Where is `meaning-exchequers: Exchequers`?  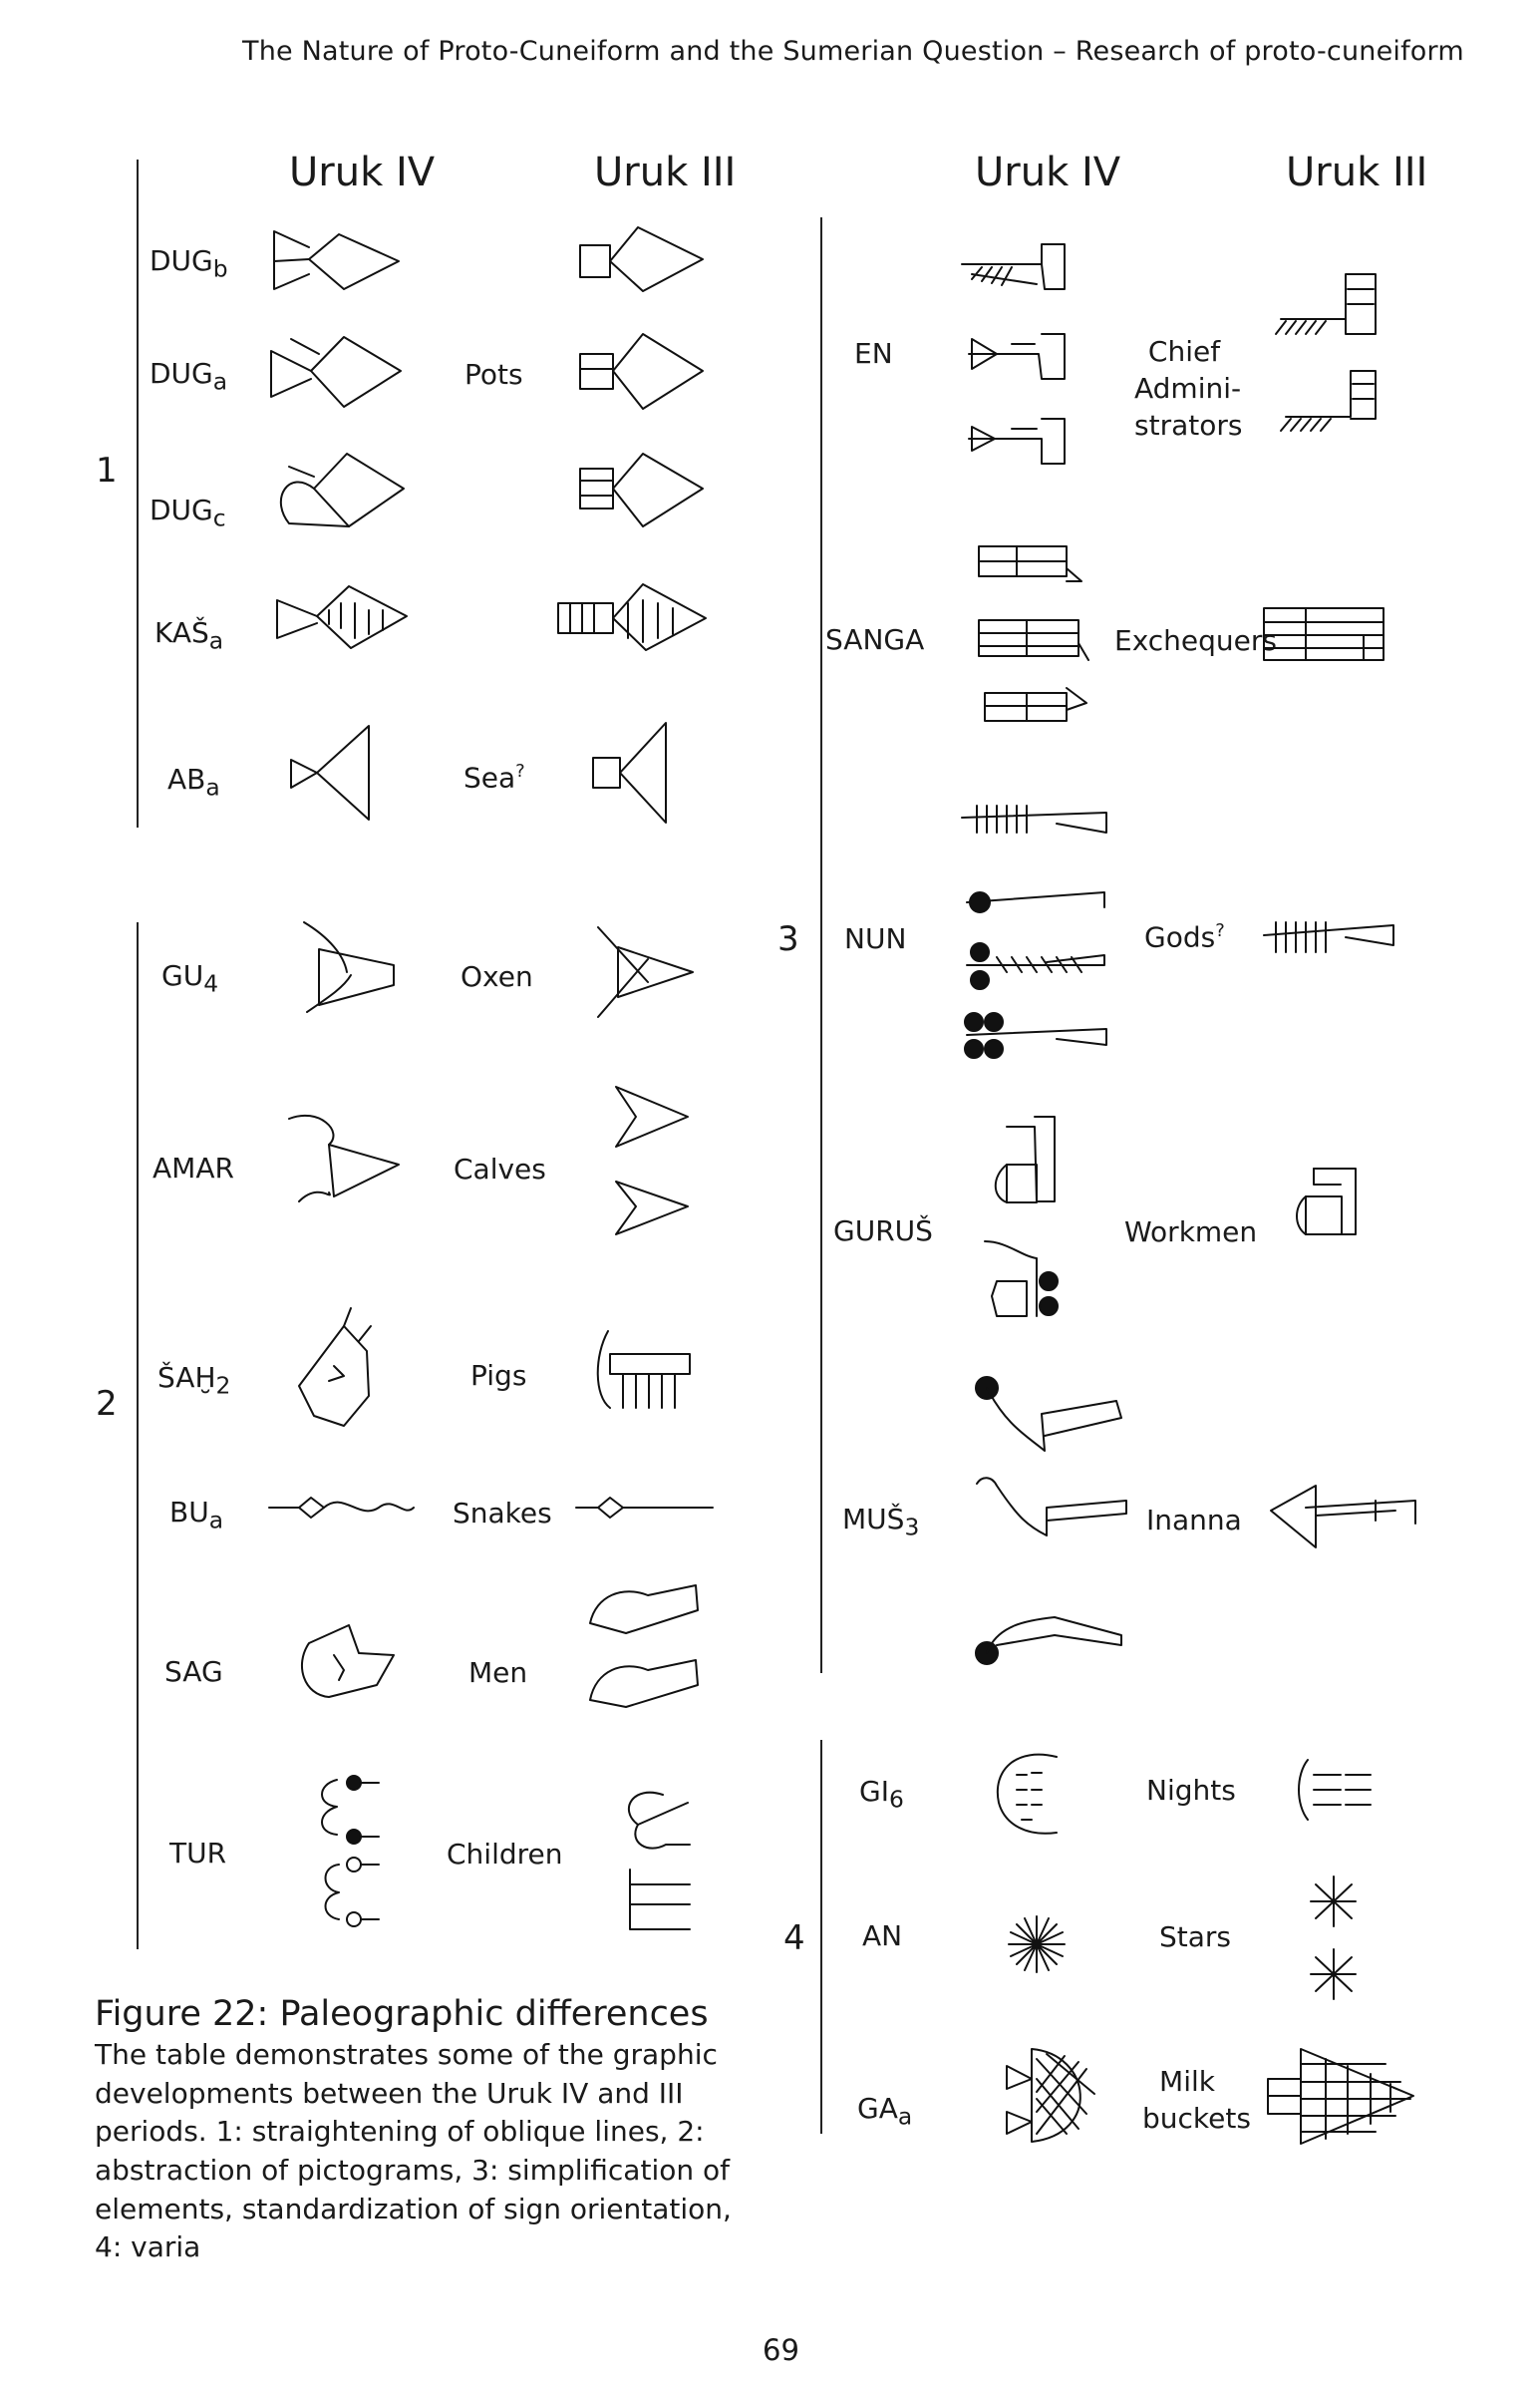
meaning-exchequers: Exchequers is located at coordinates (1196, 640).